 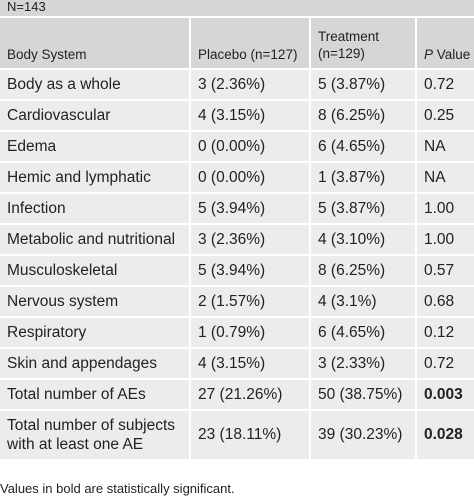 I want to click on cell-body-system: Hemic and lymphatic, so click(x=95, y=178).